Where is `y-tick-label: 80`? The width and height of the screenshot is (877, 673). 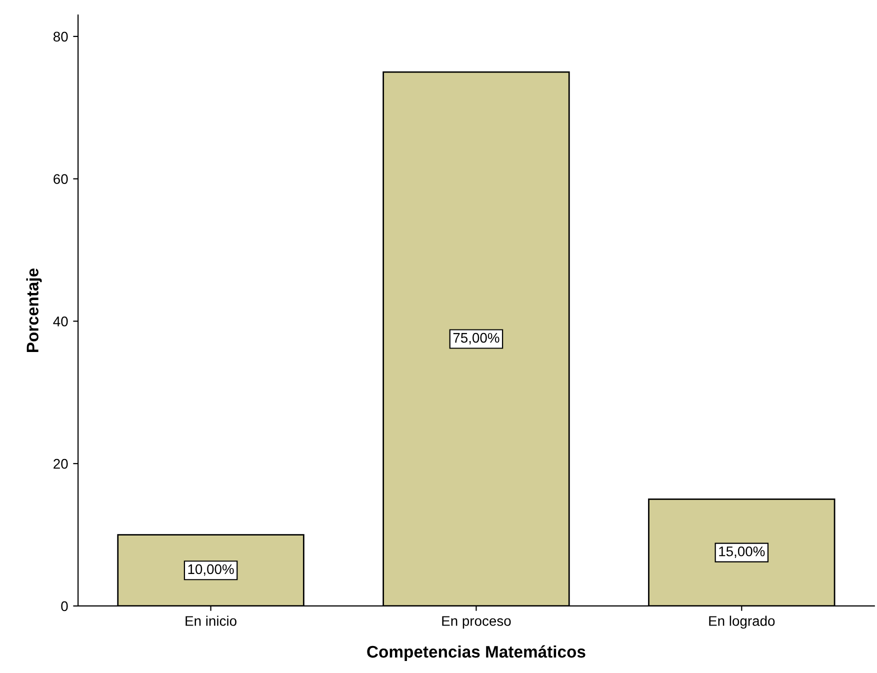 y-tick-label: 80 is located at coordinates (60, 37).